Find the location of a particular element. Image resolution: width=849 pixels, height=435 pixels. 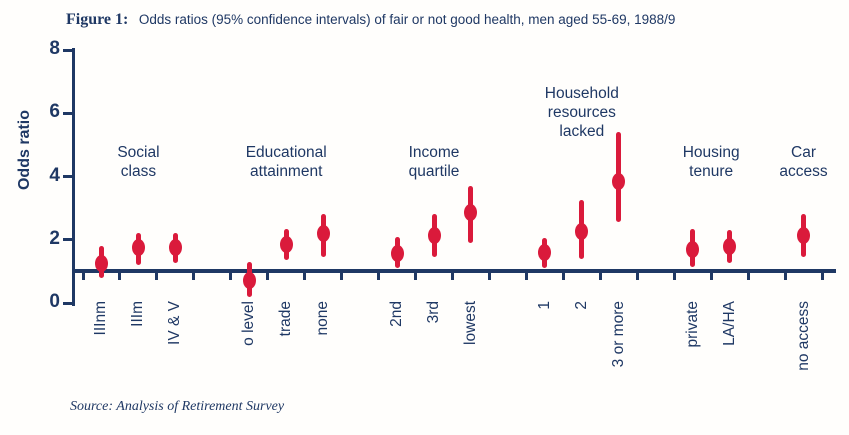

category-label: no access is located at coordinates (803, 336).